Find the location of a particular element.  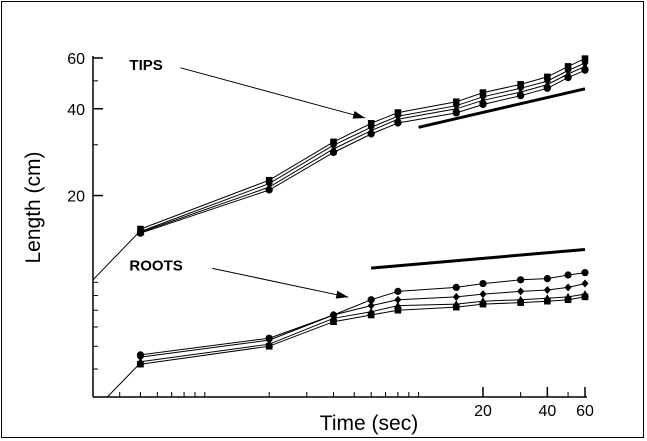

tips-fit-line is located at coordinates (116, 255).